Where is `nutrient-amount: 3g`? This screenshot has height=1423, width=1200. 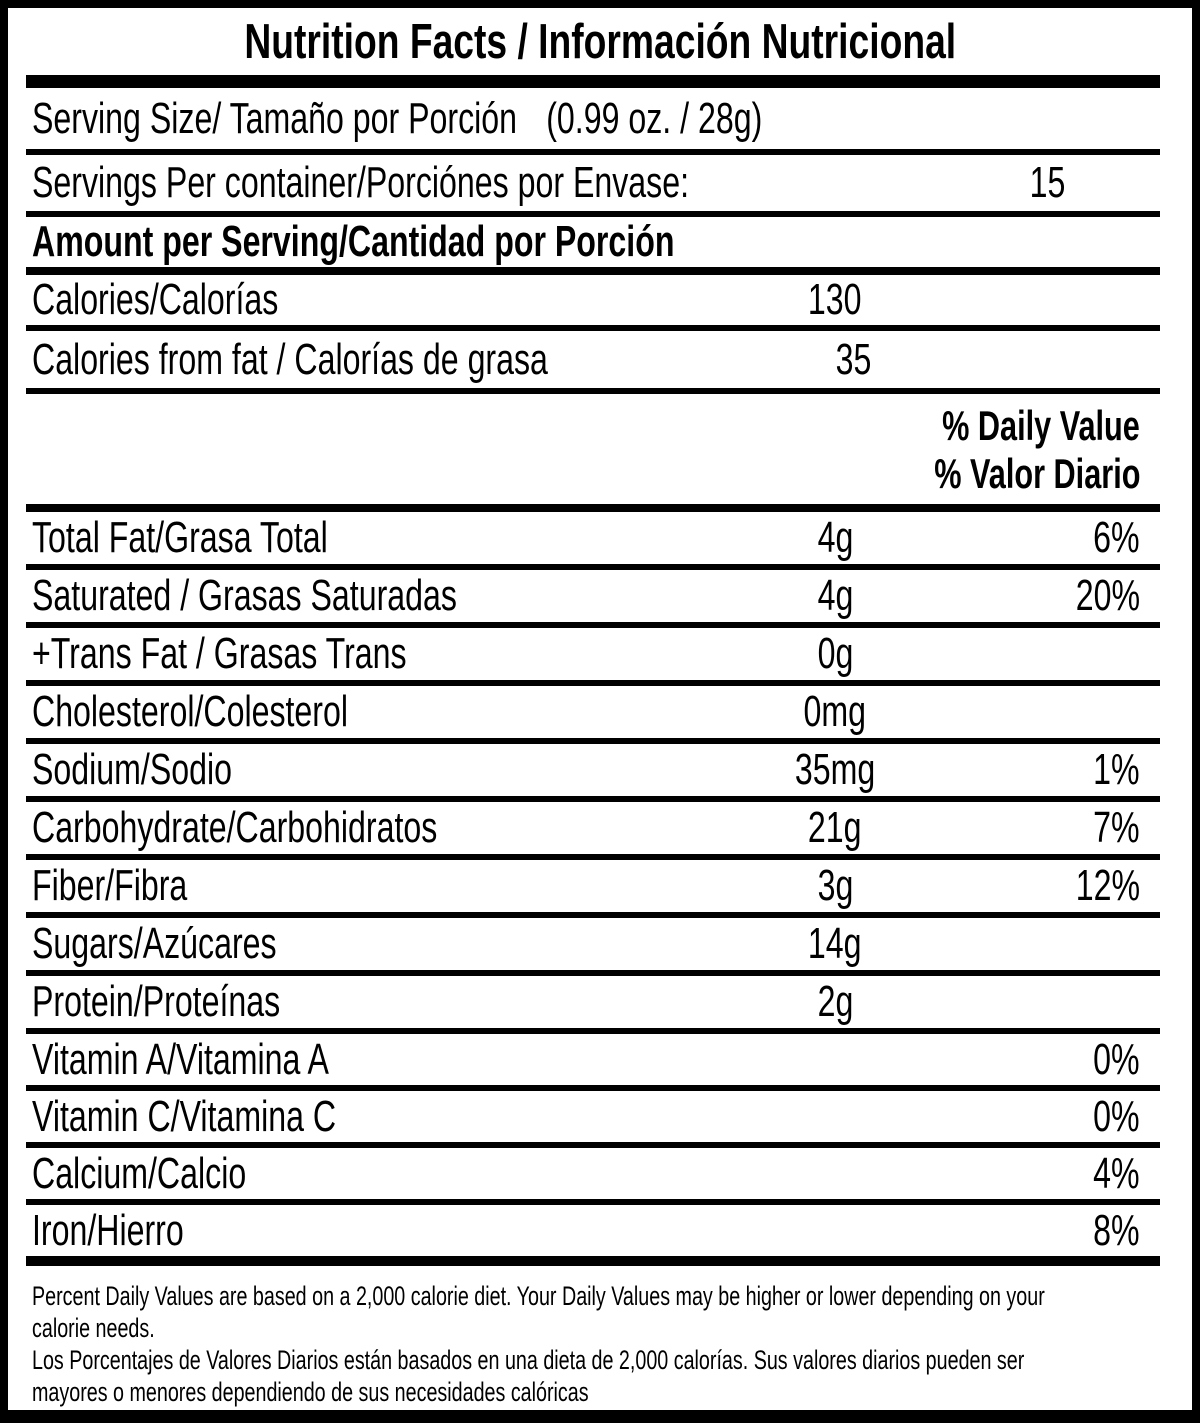
nutrient-amount: 3g is located at coordinates (835, 885).